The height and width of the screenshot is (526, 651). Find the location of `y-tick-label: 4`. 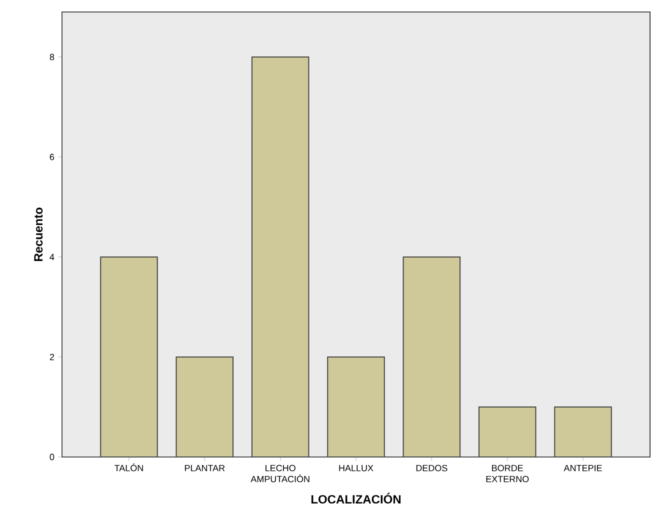

y-tick-label: 4 is located at coordinates (52, 257).